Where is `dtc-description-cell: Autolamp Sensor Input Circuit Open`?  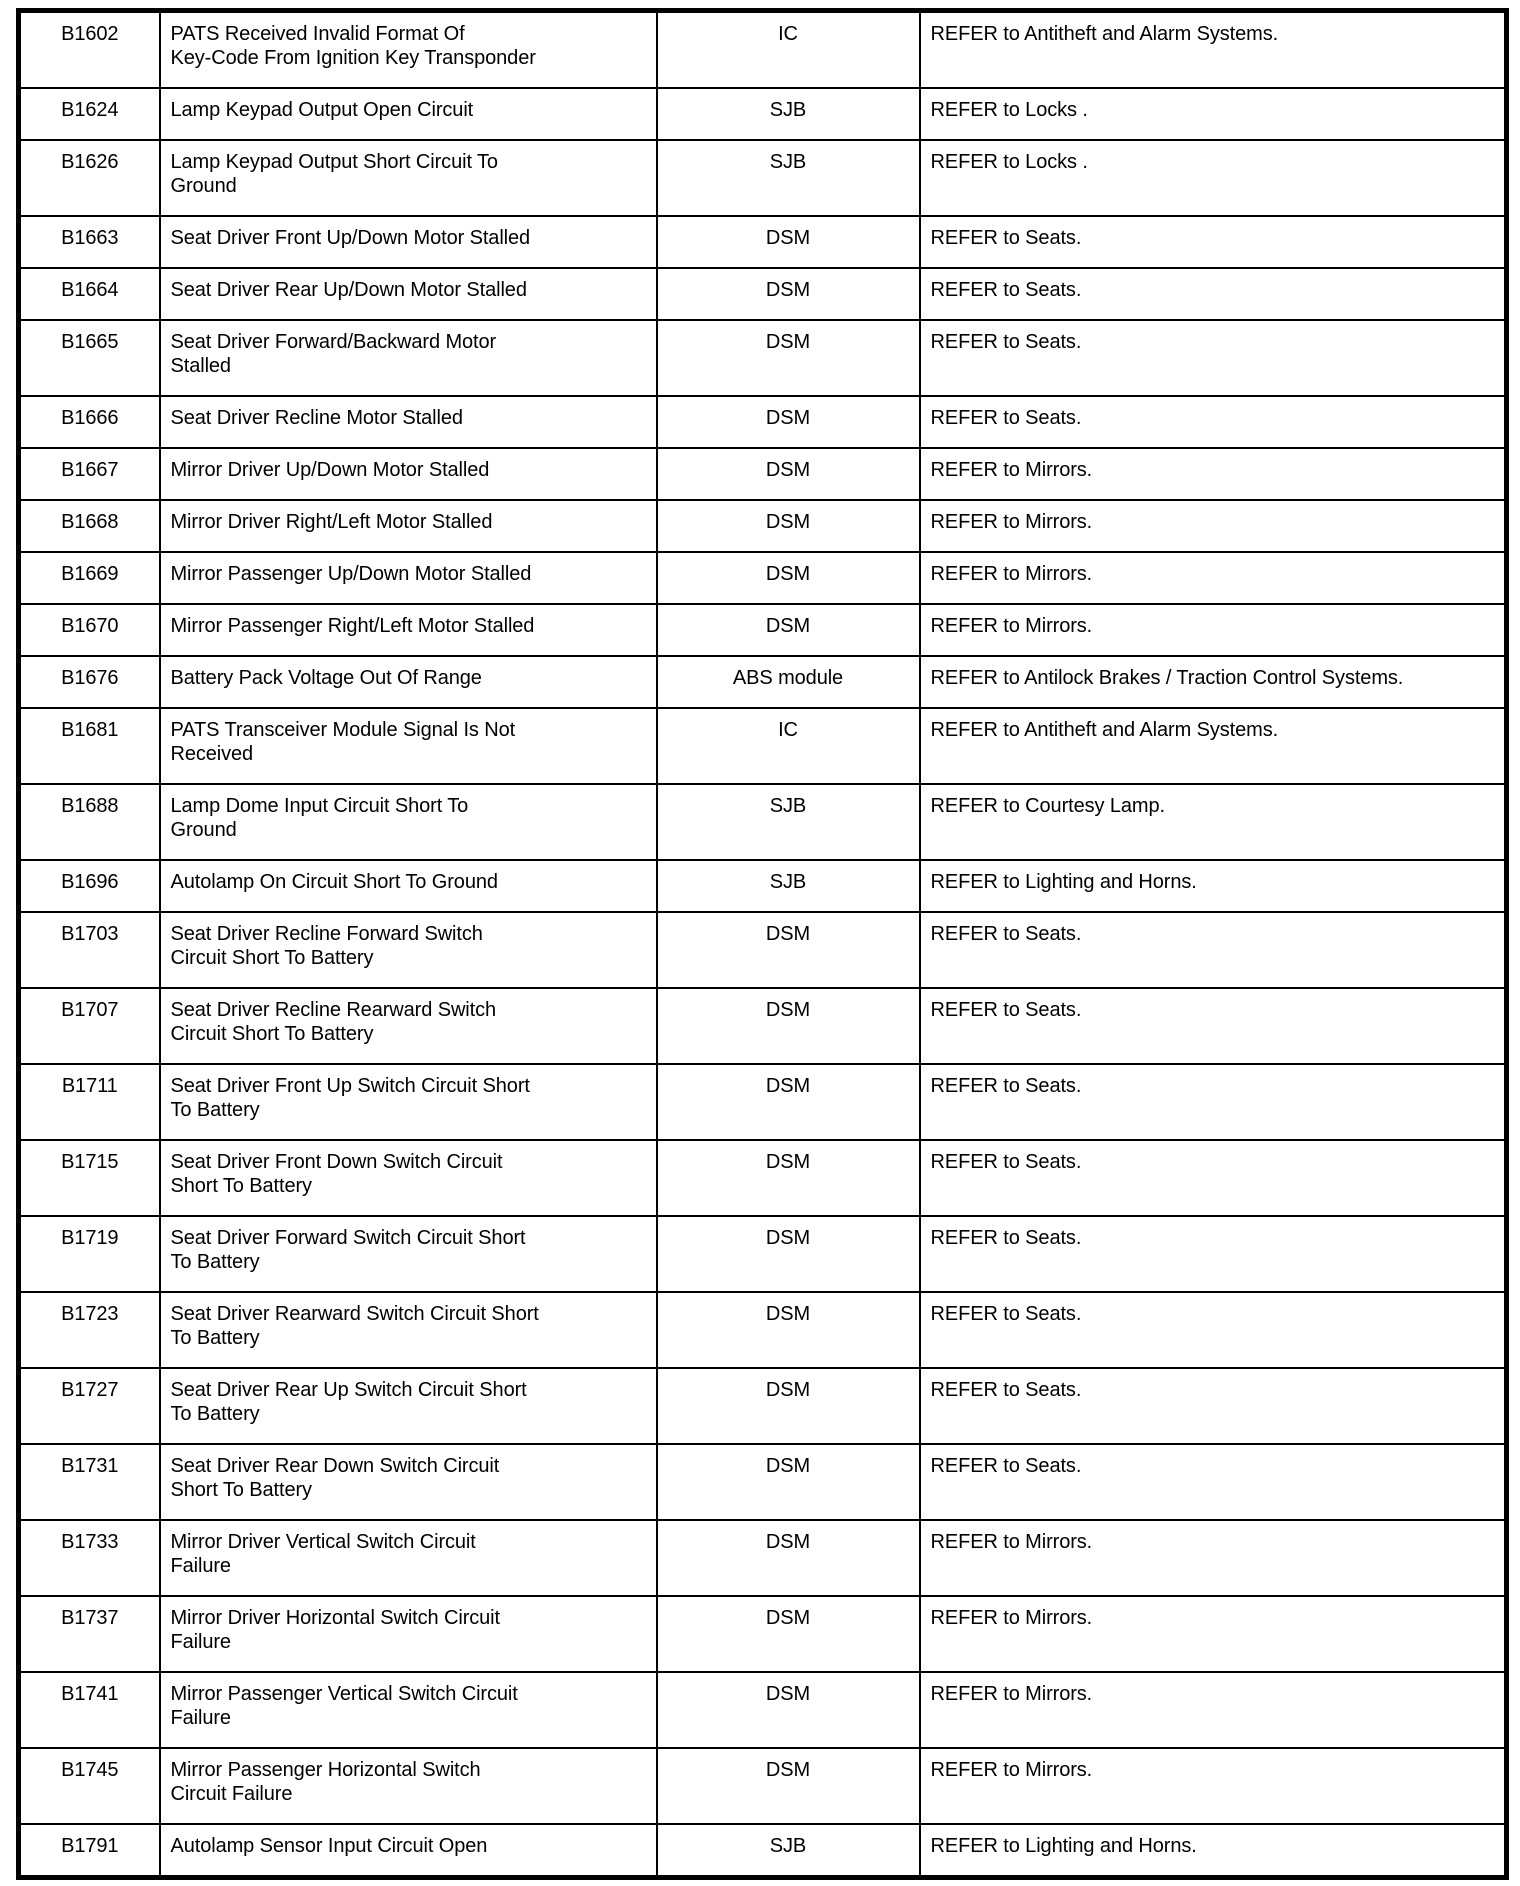
dtc-description-cell: Autolamp Sensor Input Circuit Open is located at coordinates (408, 1851).